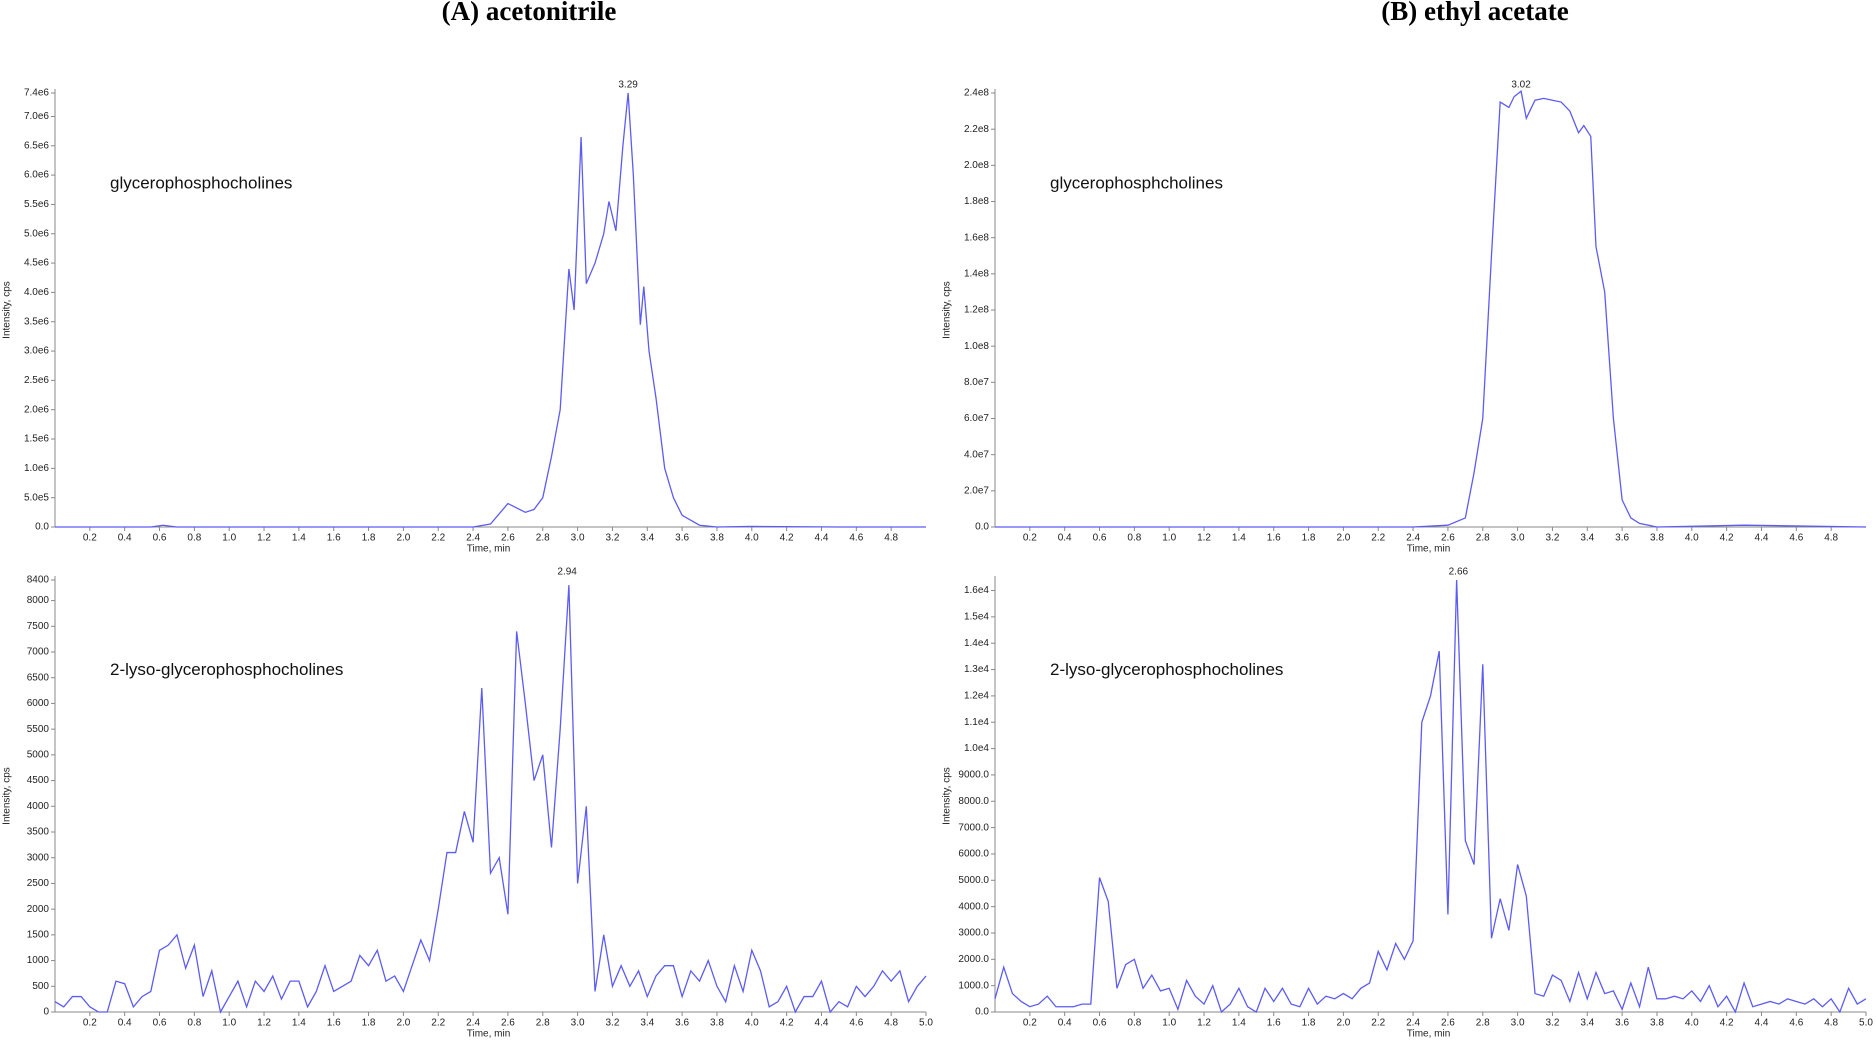  I want to click on y-tick-label: 2.2e8, so click(976, 129).